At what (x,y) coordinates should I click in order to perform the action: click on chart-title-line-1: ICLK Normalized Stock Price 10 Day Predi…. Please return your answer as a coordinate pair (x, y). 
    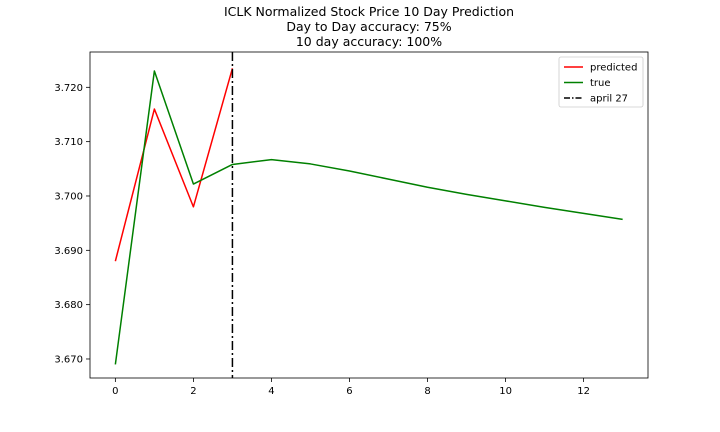
    Looking at the image, I should click on (369, 11).